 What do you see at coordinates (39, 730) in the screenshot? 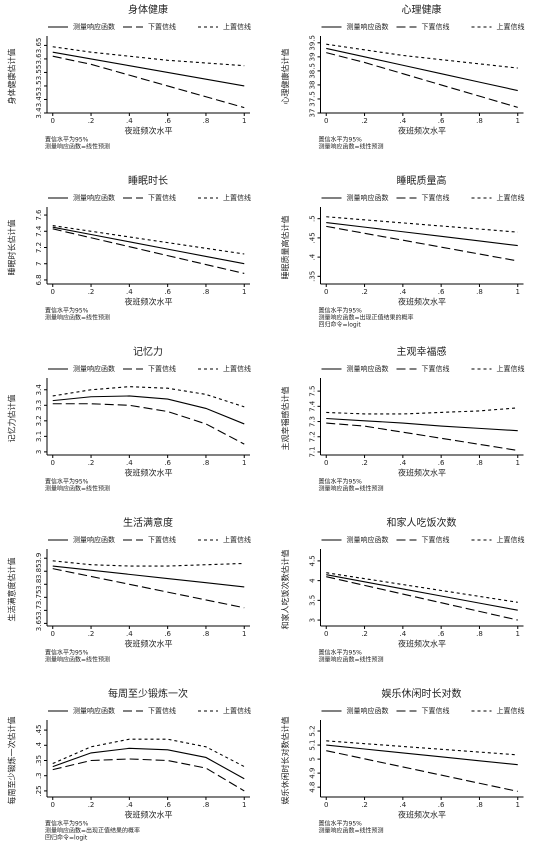
I see `y-tick-label: .45` at bounding box center [39, 730].